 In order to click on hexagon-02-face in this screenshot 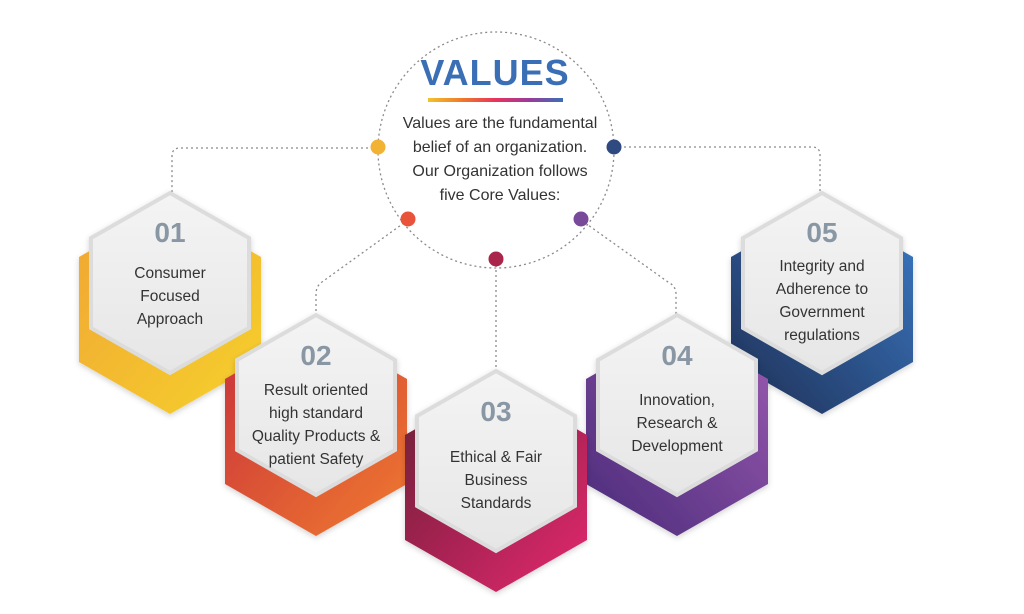, I will do `click(316, 405)`.